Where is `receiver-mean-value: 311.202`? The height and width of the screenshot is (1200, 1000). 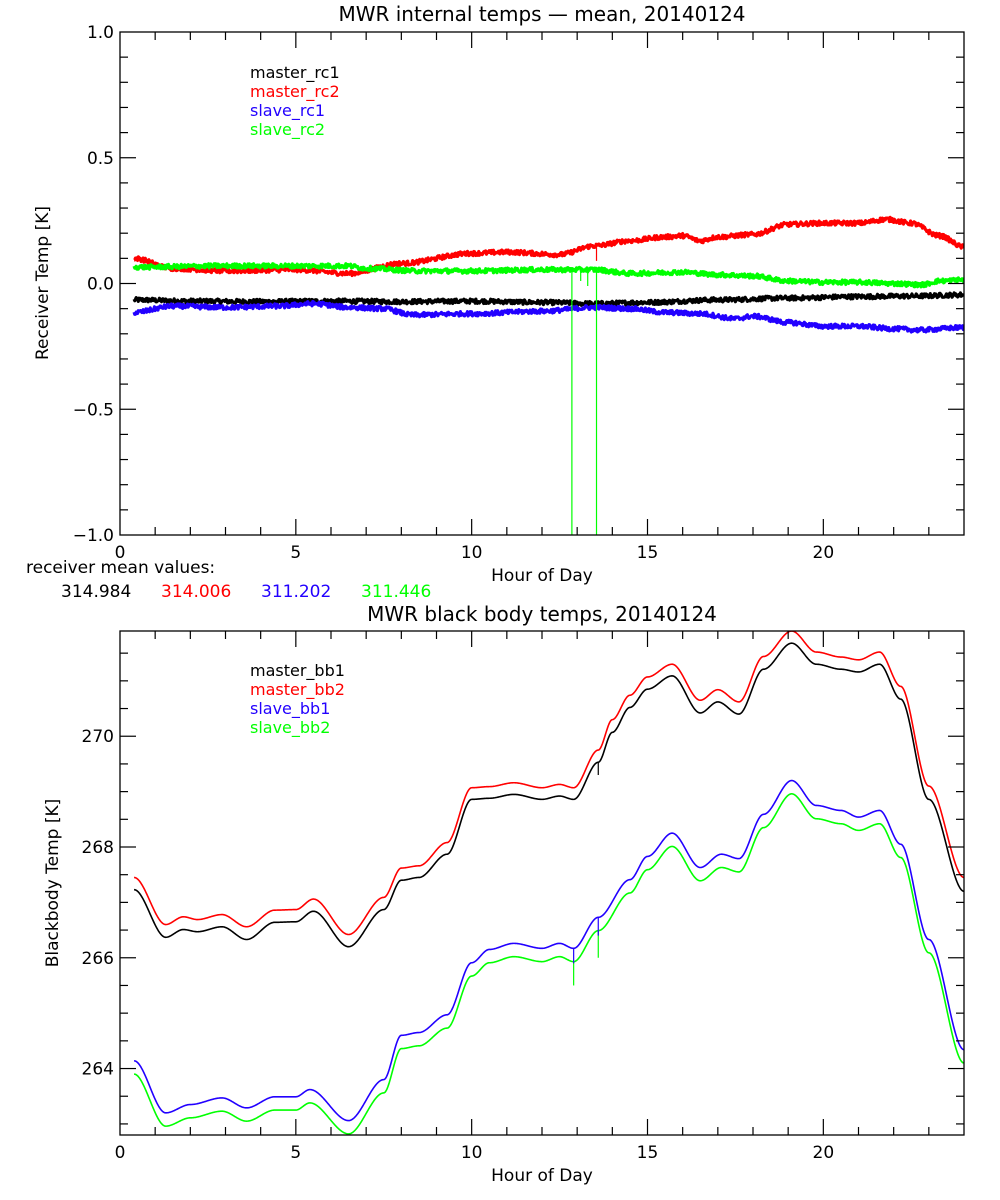
receiver-mean-value: 311.202 is located at coordinates (296, 592).